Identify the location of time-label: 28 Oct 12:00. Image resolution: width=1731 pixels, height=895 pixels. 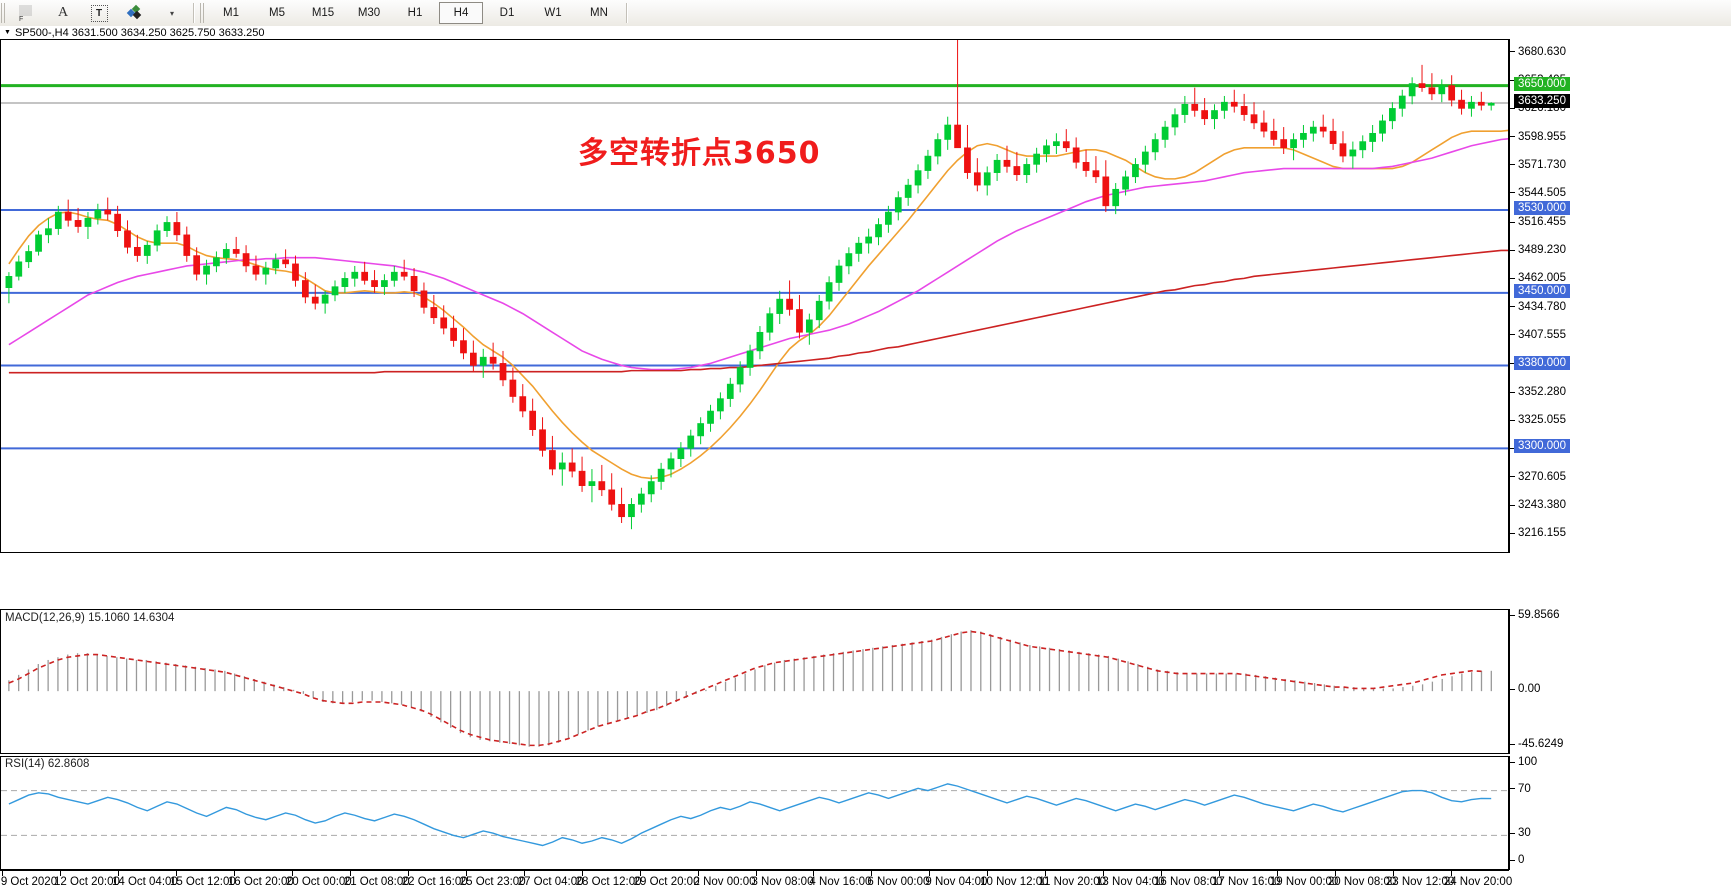
(608, 882).